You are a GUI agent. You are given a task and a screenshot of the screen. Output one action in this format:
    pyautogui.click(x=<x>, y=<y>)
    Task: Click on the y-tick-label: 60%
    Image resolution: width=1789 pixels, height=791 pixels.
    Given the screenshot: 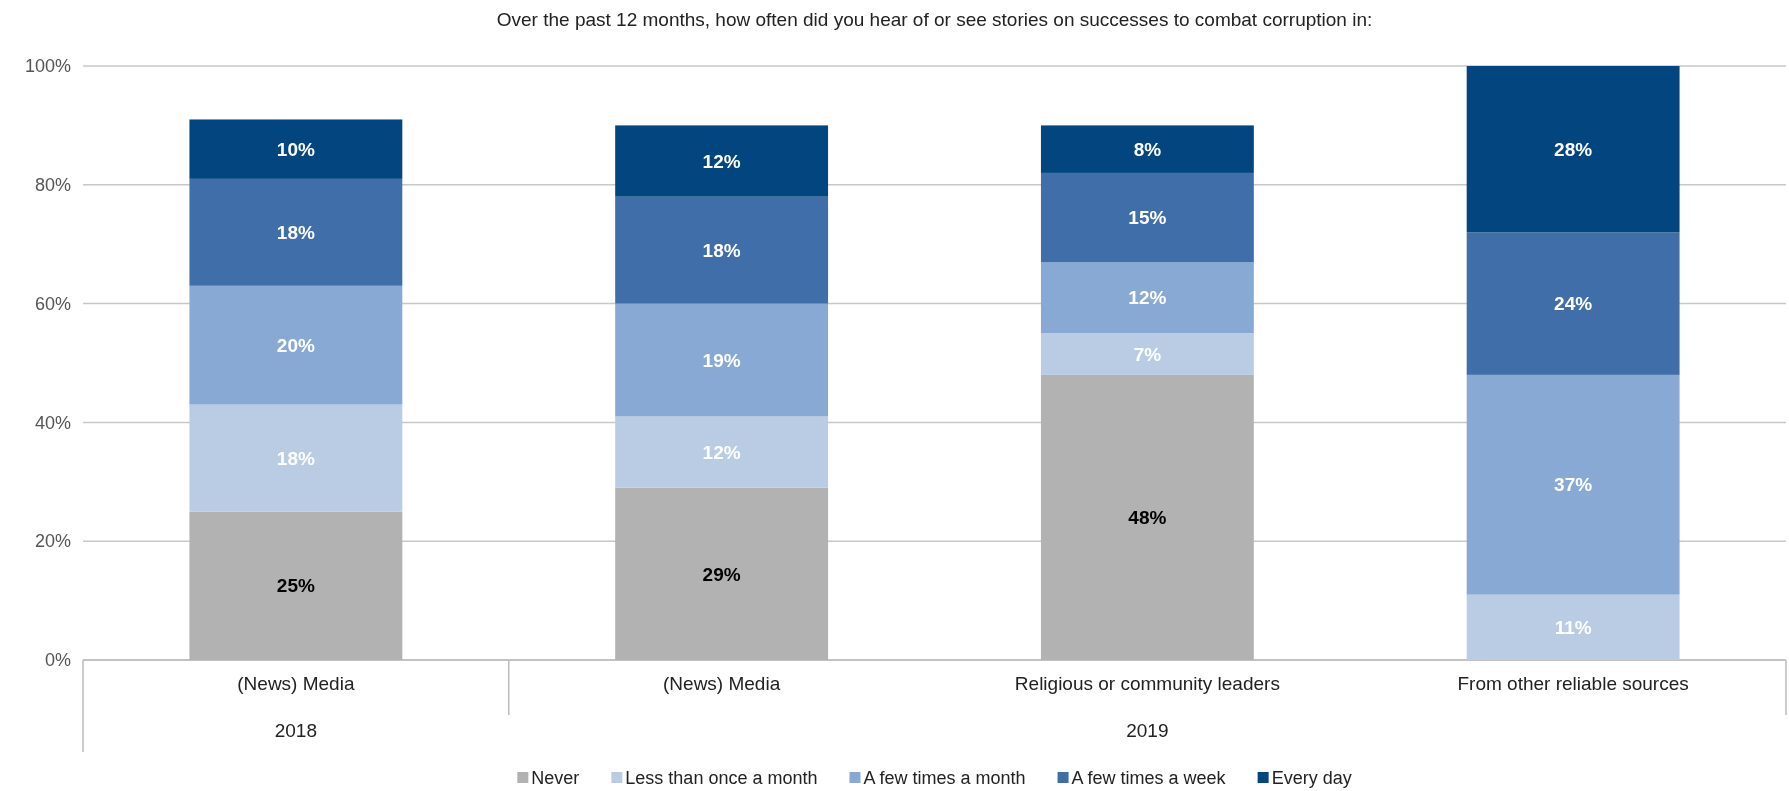 What is the action you would take?
    pyautogui.click(x=52, y=303)
    